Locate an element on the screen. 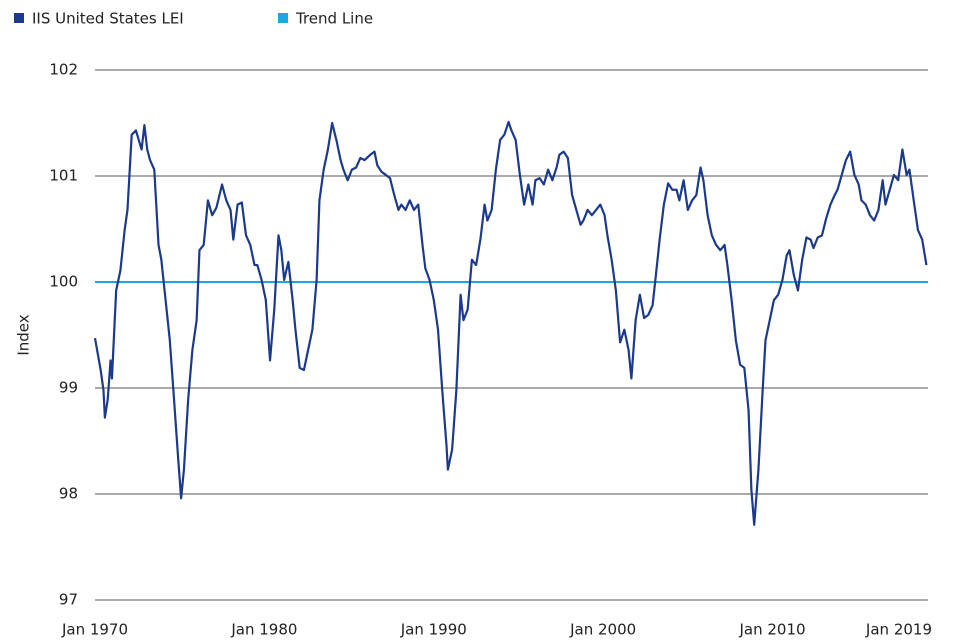  y-tick-label: 97 is located at coordinates (68, 600).